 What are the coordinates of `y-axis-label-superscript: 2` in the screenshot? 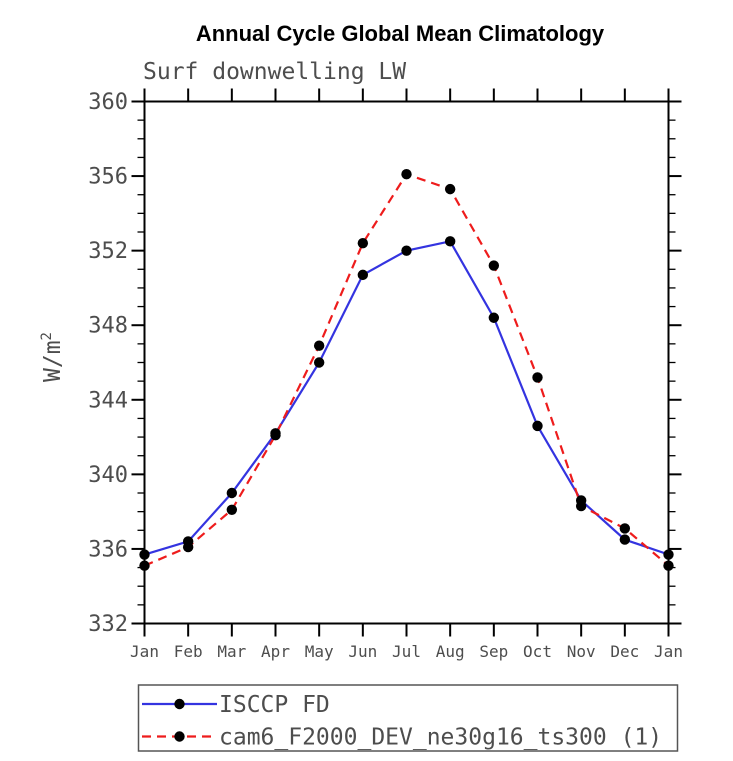 It's located at (47, 336).